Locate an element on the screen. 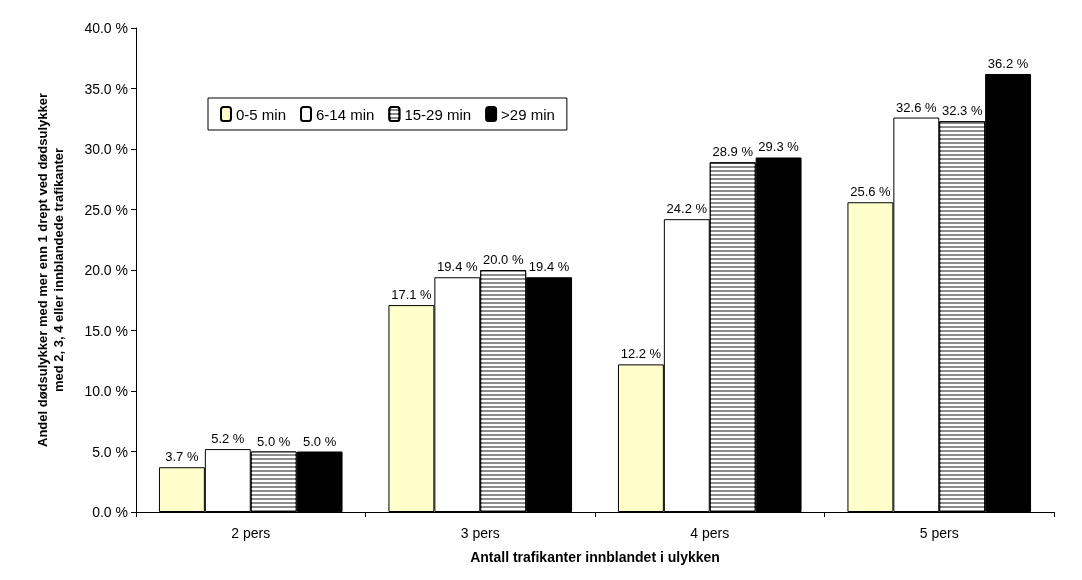 This screenshot has width=1082, height=580. y-tick-label: 15.0 % is located at coordinates (106, 330).